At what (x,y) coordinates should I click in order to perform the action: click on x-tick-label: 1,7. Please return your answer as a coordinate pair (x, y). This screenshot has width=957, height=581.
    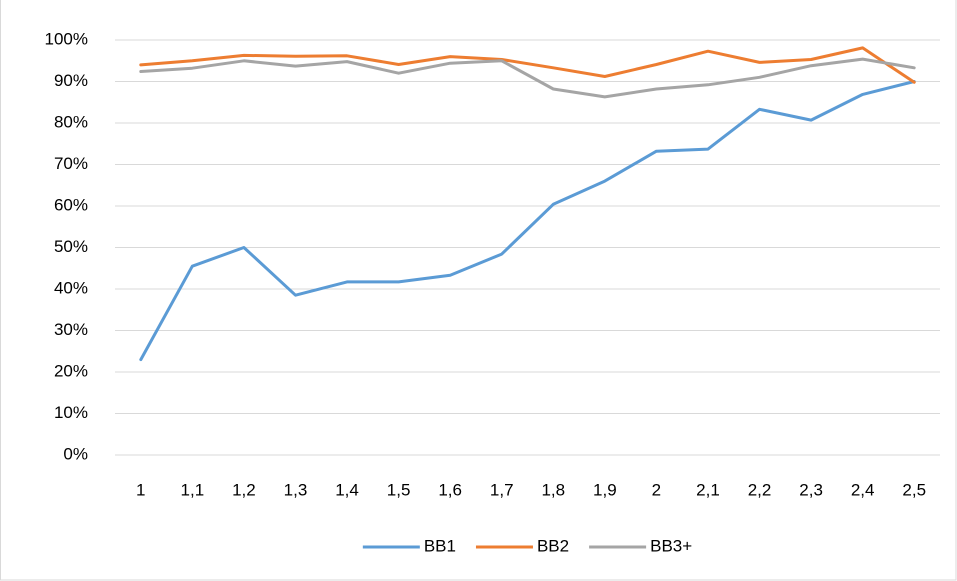
    Looking at the image, I should click on (502, 489).